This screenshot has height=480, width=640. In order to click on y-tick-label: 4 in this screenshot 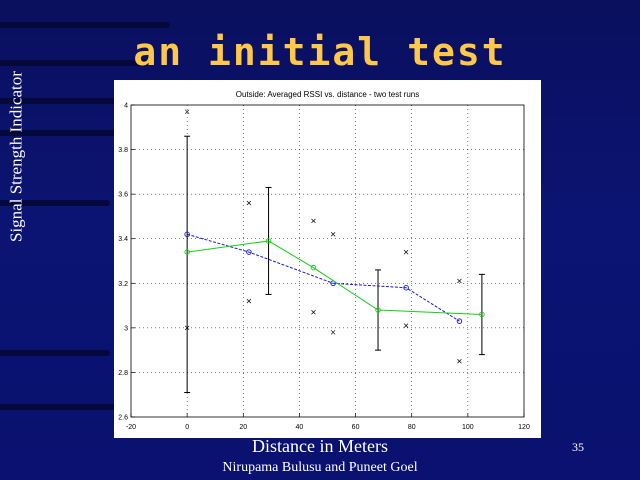, I will do `click(126, 106)`.